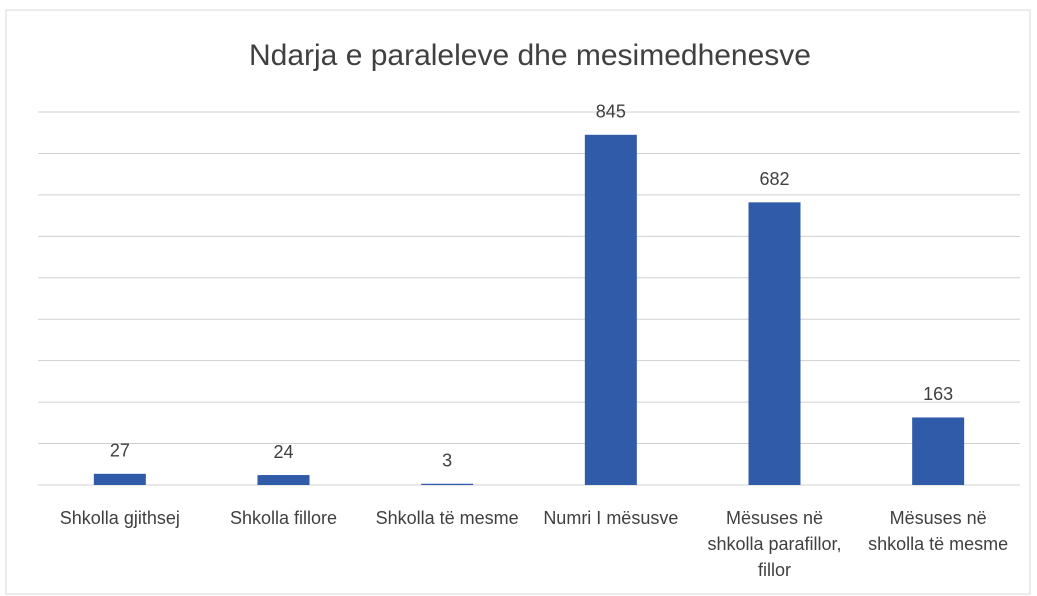 Image resolution: width=1037 pixels, height=596 pixels. I want to click on x-tick-label: Mësuses në shkolla të mesme, so click(938, 531).